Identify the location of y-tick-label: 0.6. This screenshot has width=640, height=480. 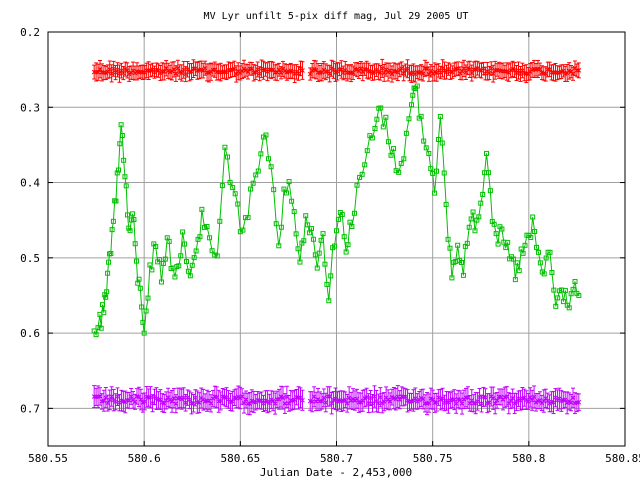
(30, 333).